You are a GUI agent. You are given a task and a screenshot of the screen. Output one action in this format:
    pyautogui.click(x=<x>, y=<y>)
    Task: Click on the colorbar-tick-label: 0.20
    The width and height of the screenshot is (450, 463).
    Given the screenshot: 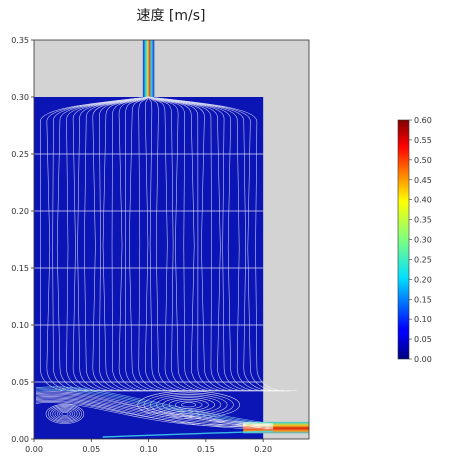 What is the action you would take?
    pyautogui.click(x=423, y=279)
    